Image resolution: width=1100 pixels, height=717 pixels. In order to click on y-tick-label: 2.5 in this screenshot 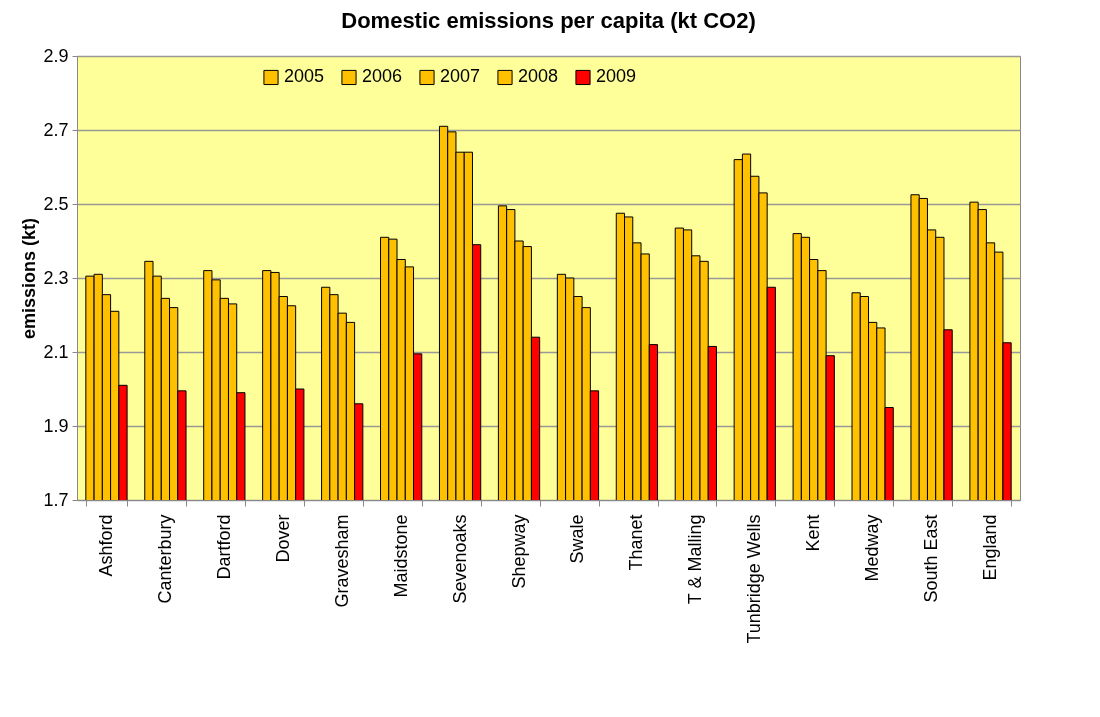, I will do `click(56, 203)`.